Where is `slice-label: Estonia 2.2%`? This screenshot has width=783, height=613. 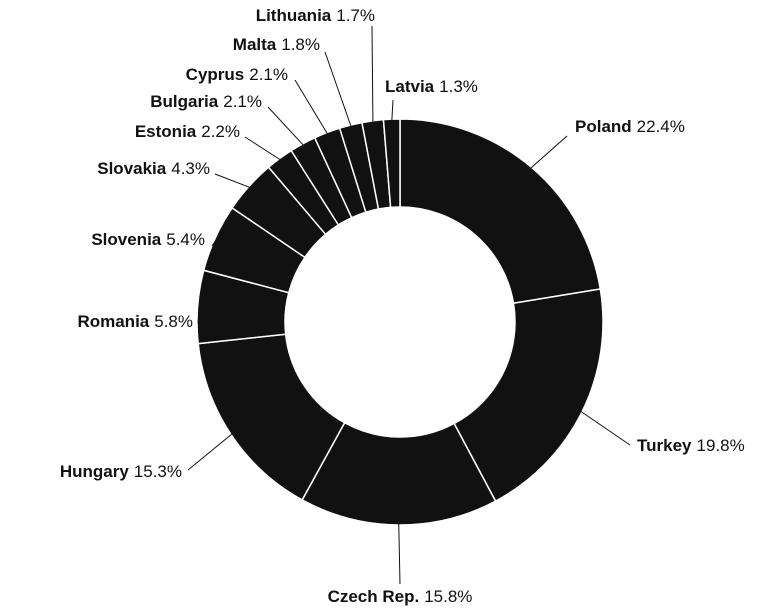
slice-label: Estonia 2.2% is located at coordinates (187, 131).